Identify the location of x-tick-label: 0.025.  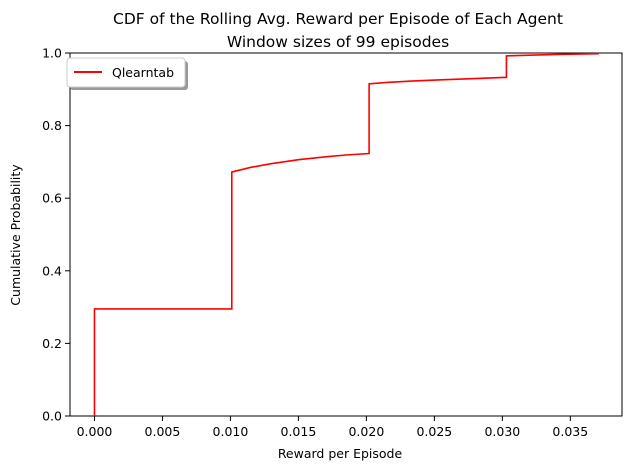
(434, 431).